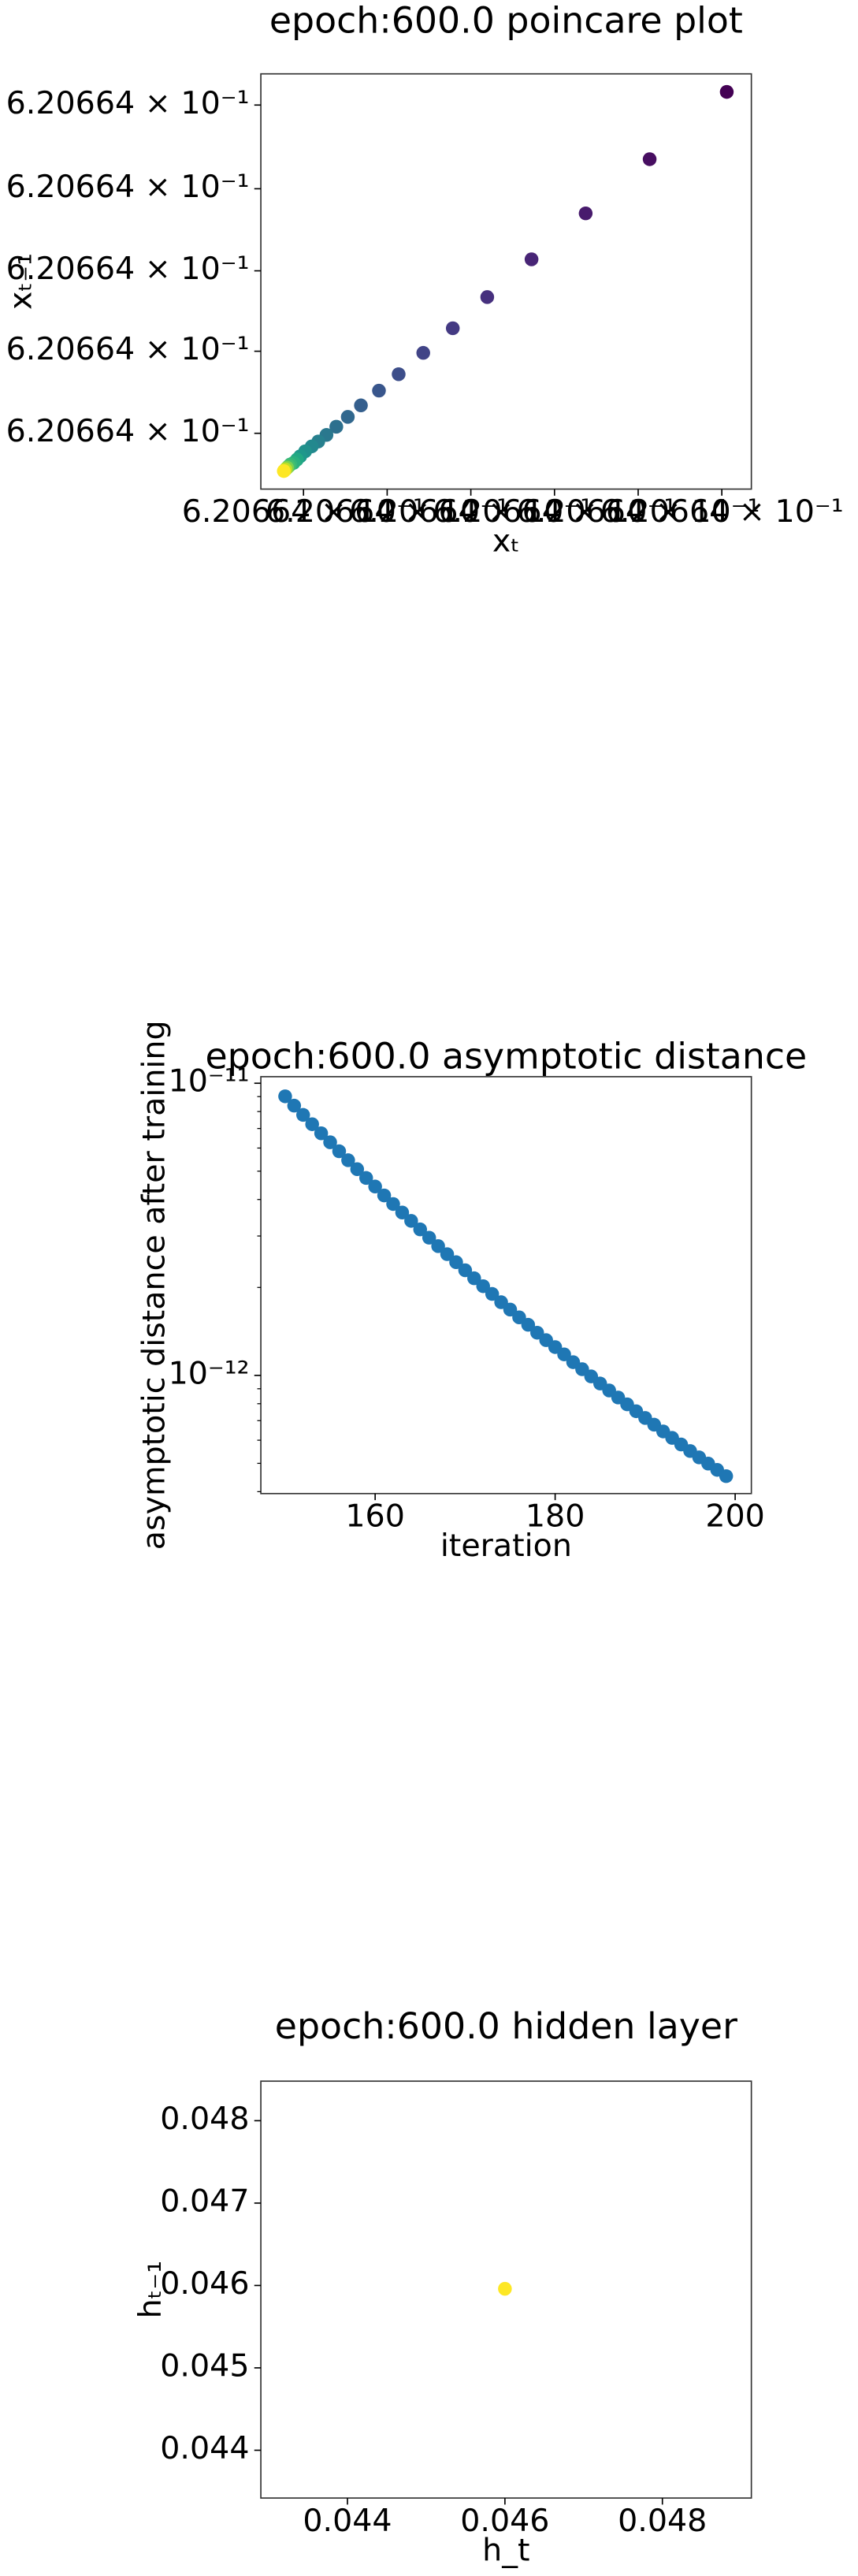 The width and height of the screenshot is (858, 2576). Describe the element at coordinates (506, 1056) in the screenshot. I see `chart-title: epoch:600.0 asymptotic distance` at that location.